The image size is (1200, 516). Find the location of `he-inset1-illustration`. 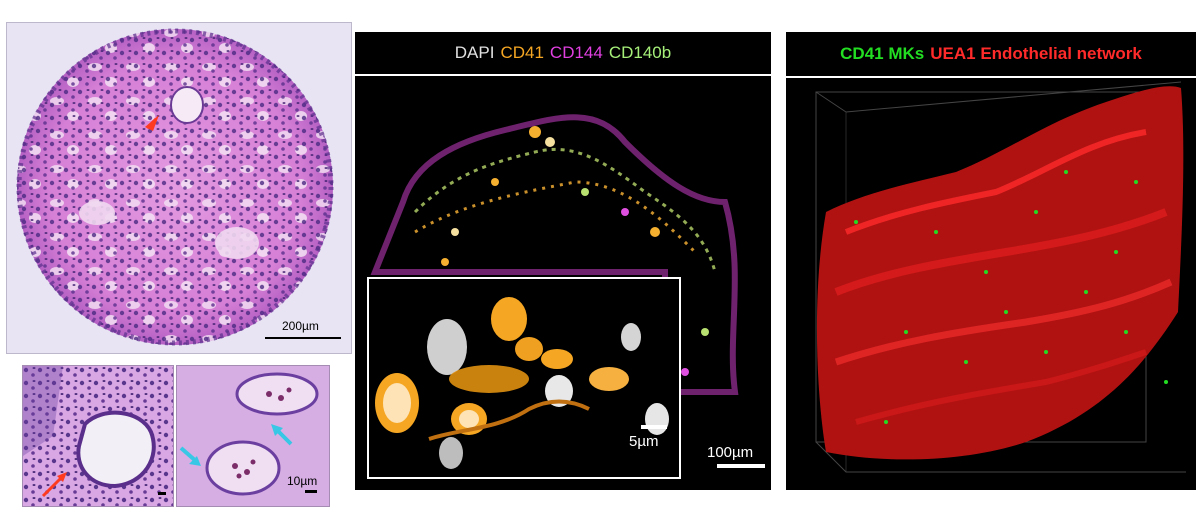

he-inset1-illustration is located at coordinates (98, 436).